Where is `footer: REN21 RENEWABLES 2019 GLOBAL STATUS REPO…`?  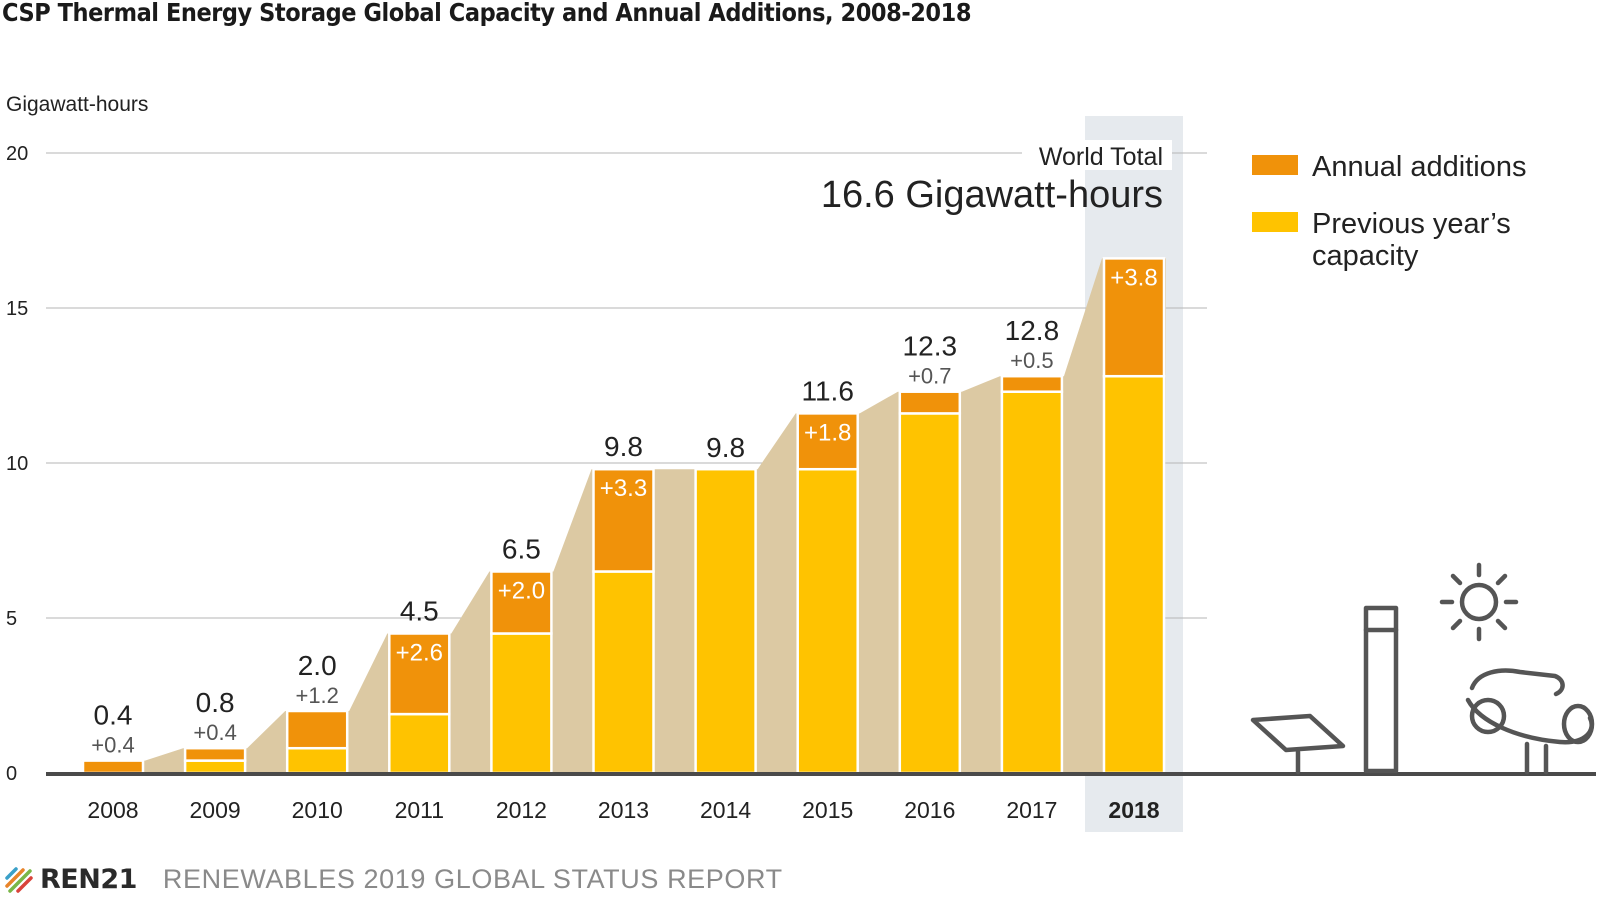
footer: REN21 RENEWABLES 2019 GLOBAL STATUS REPO… is located at coordinates (391, 879).